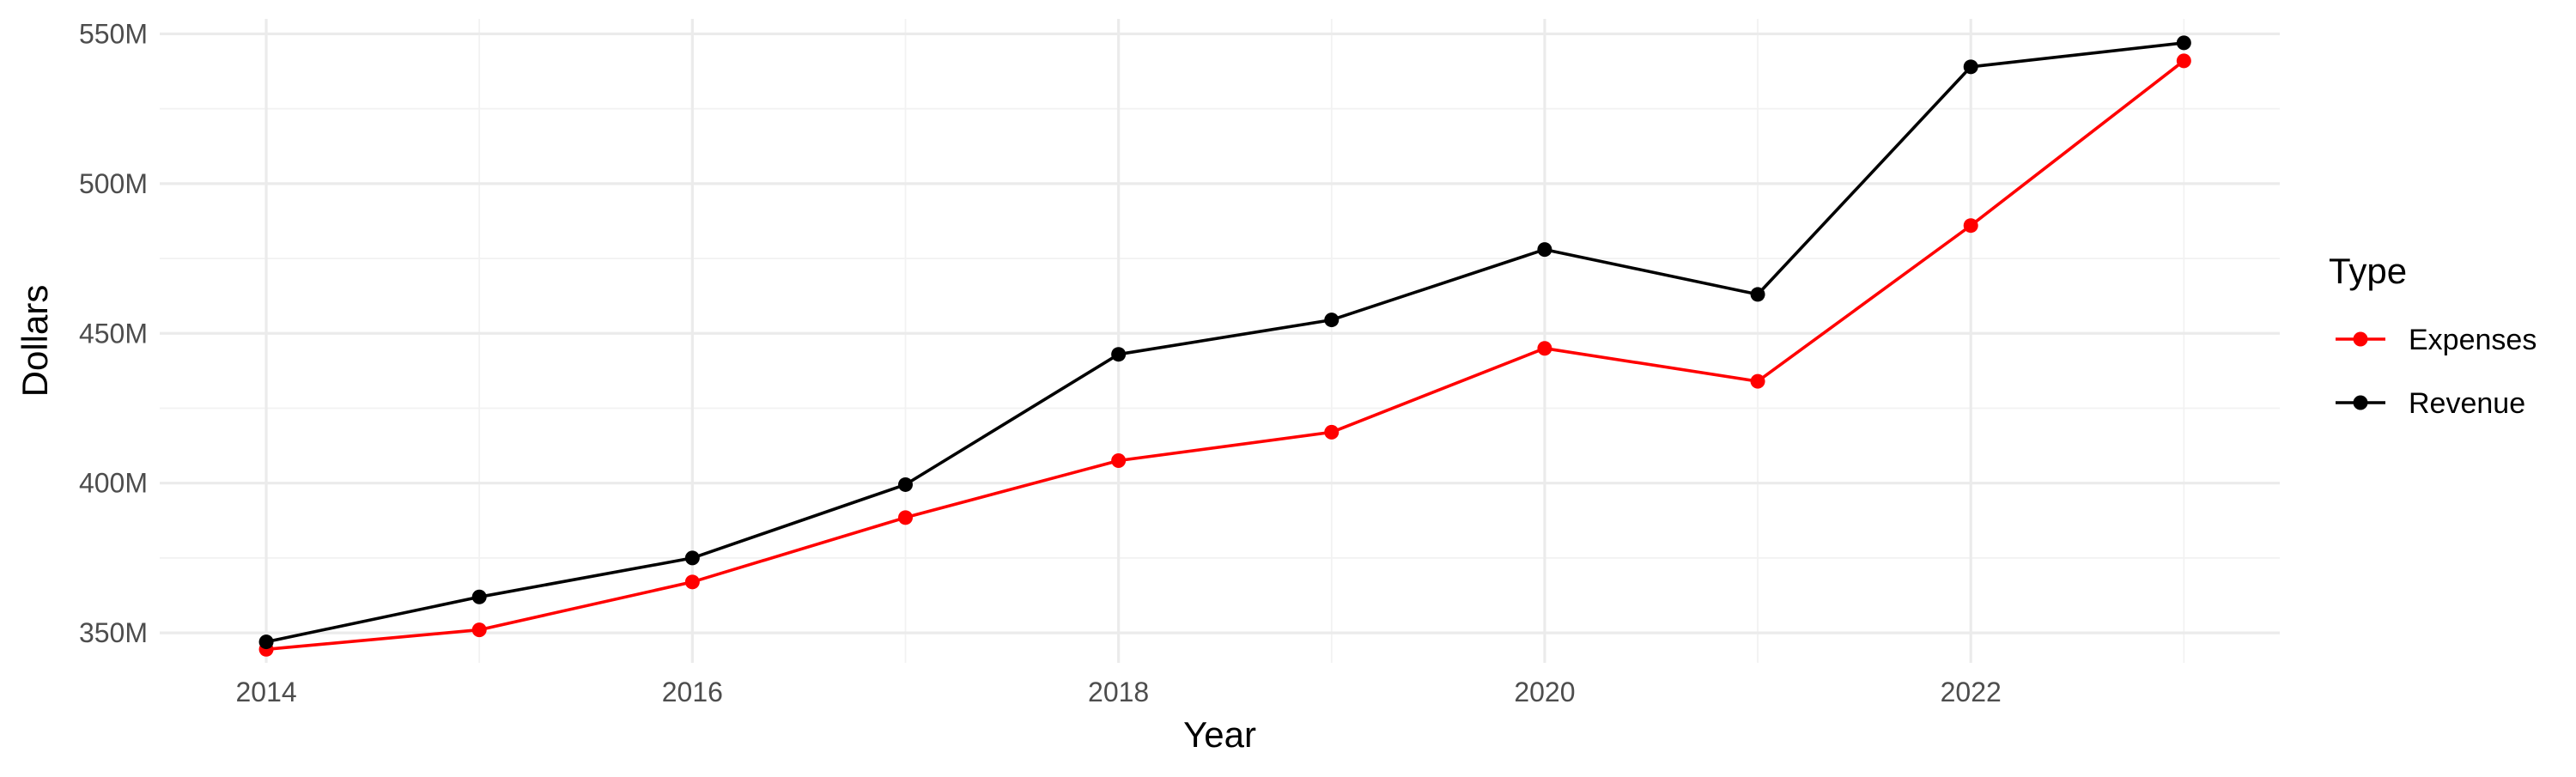 The width and height of the screenshot is (2576, 777). What do you see at coordinates (2368, 271) in the screenshot?
I see `legend-title: Type` at bounding box center [2368, 271].